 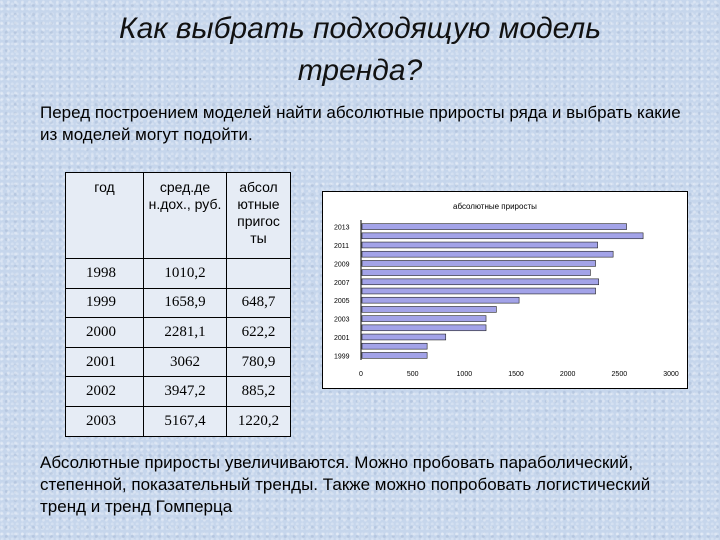 What do you see at coordinates (185, 332) in the screenshot?
I see `cell-income: 2281,1` at bounding box center [185, 332].